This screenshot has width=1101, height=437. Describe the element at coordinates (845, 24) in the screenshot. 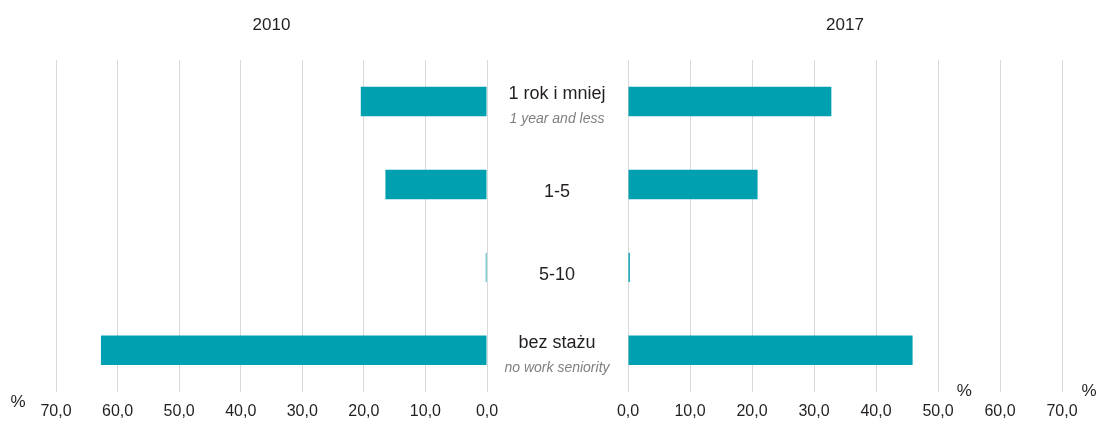

I see `chart-title: 2017` at that location.